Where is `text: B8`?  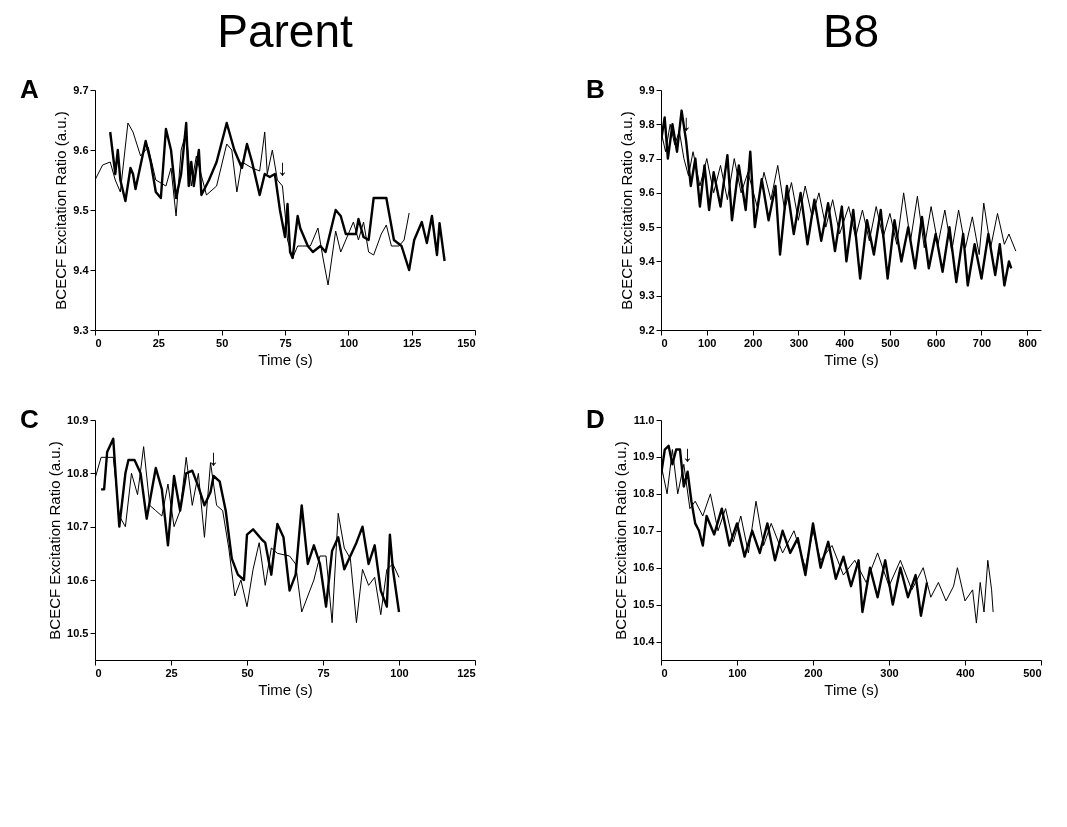
text: B8 is located at coordinates (851, 31).